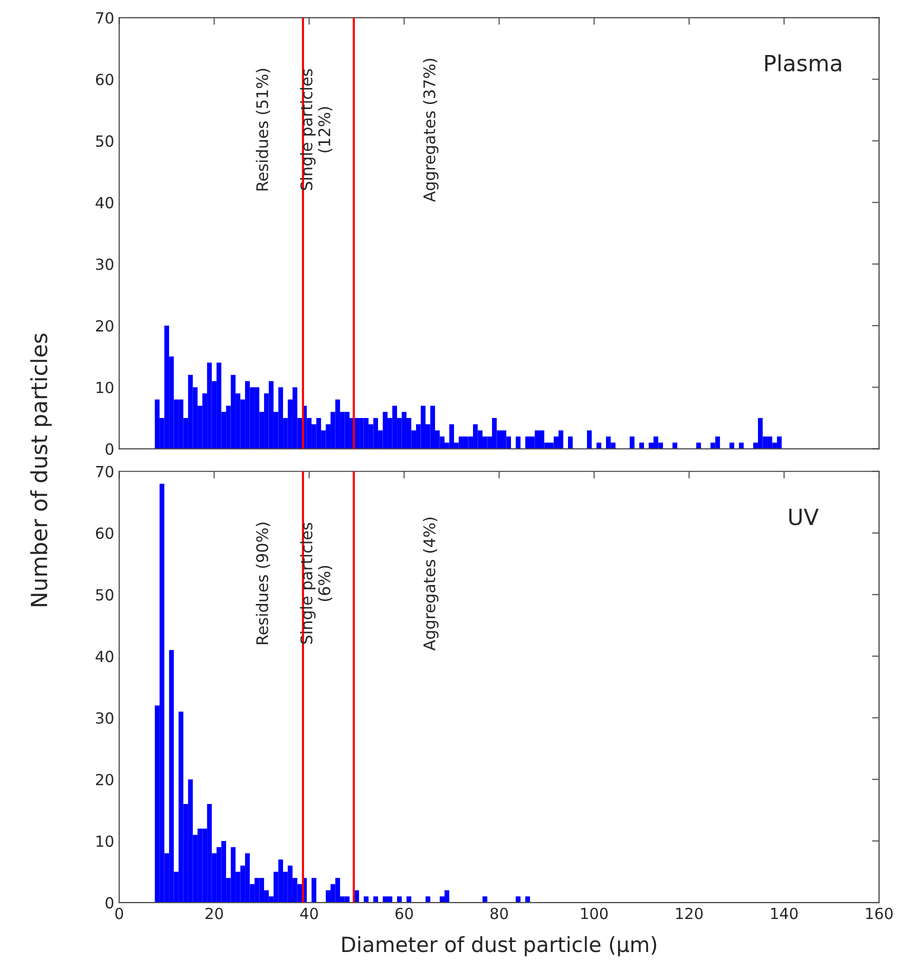  I want to click on x-tick-label: 20, so click(214, 914).